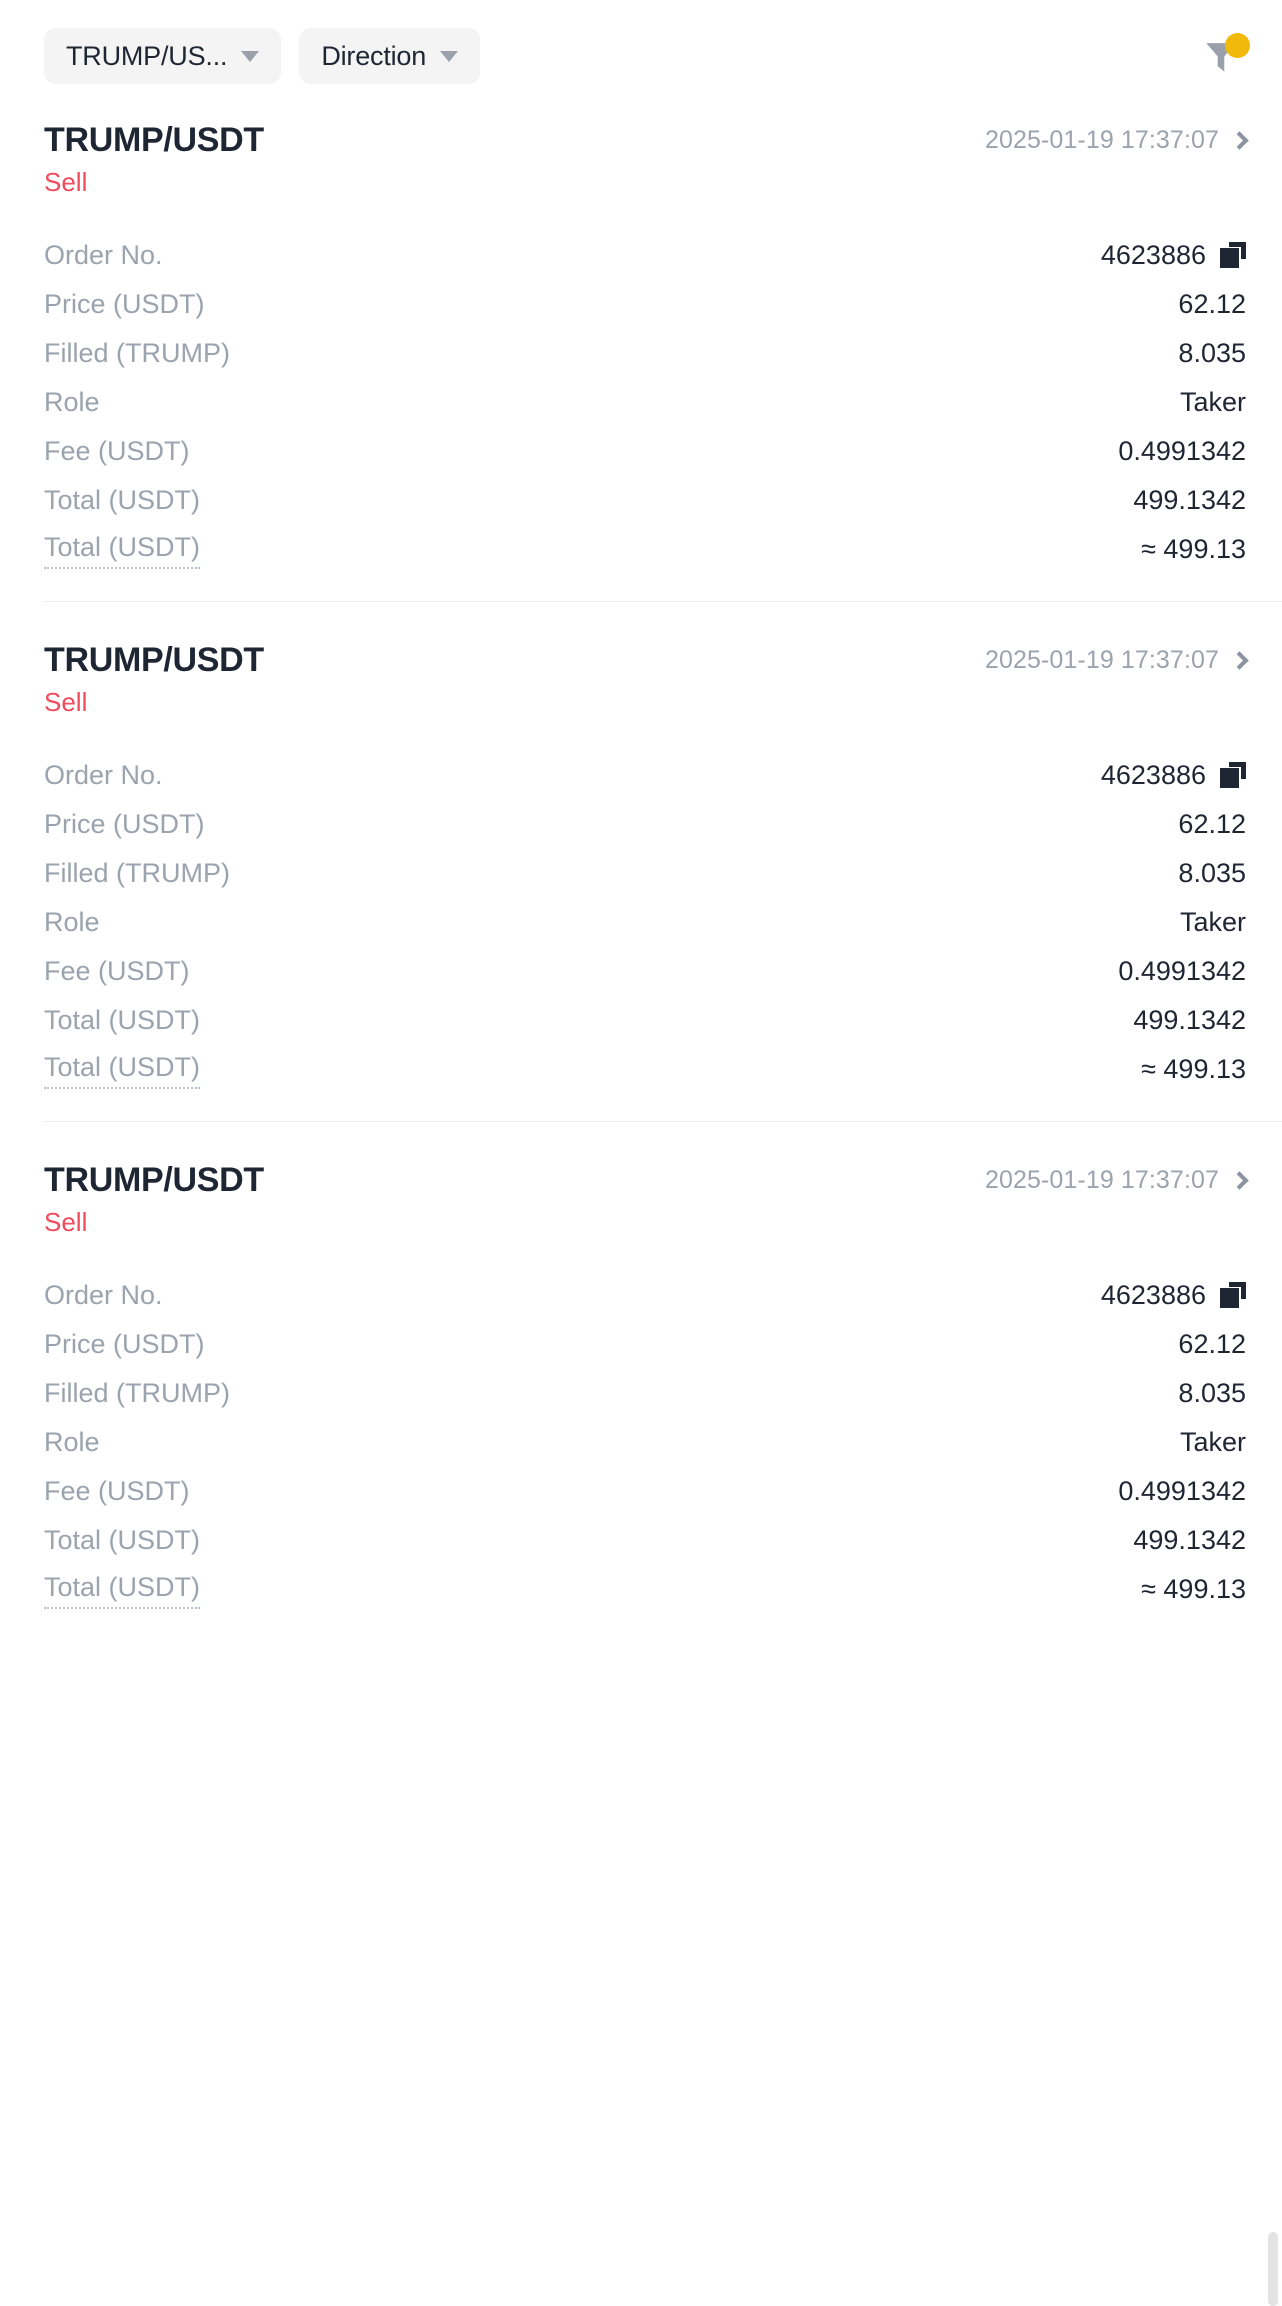 This screenshot has width=1282, height=2306. What do you see at coordinates (1237, 45) in the screenshot?
I see `filter-active-badge` at bounding box center [1237, 45].